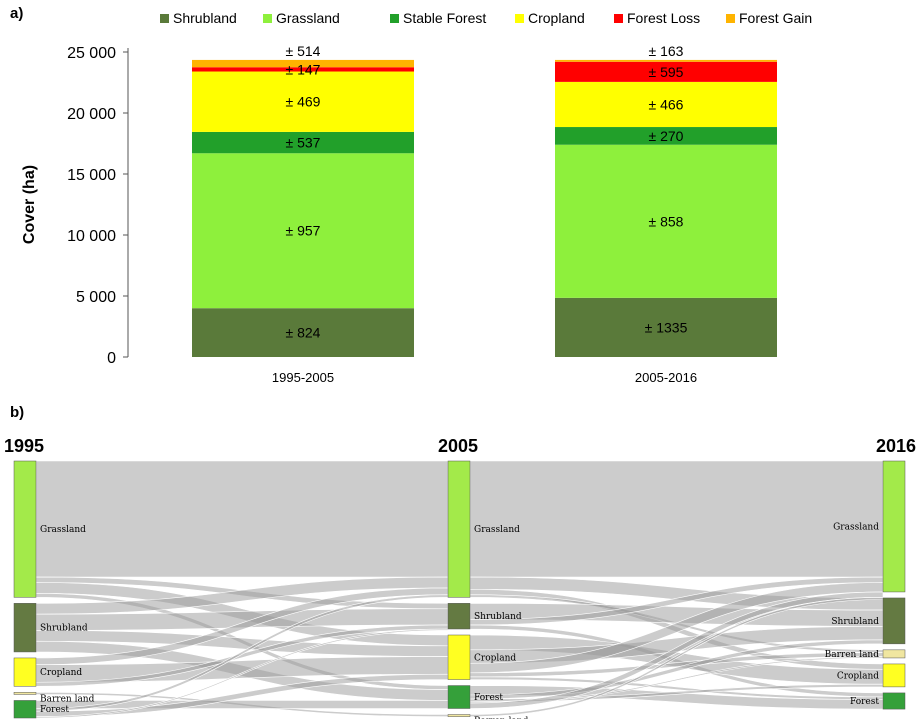  I want to click on year-label-2016: 2016, so click(896, 446).